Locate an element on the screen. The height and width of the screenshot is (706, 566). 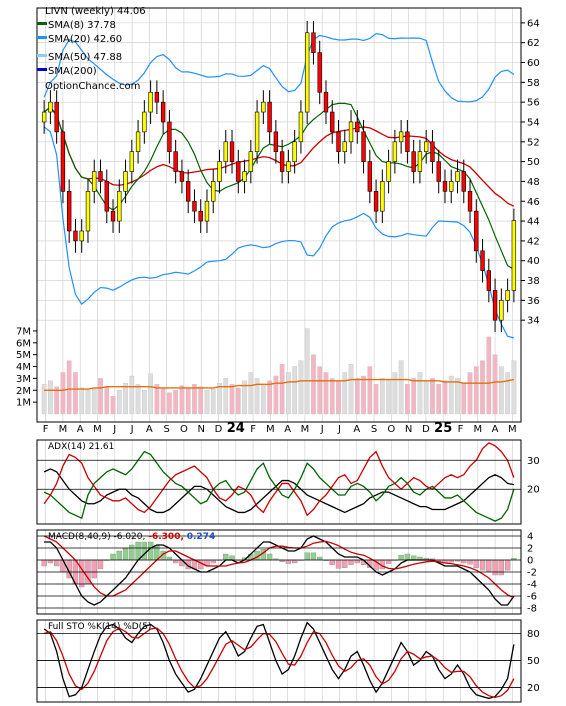
volume-tick-label: 4M is located at coordinates (23, 367).